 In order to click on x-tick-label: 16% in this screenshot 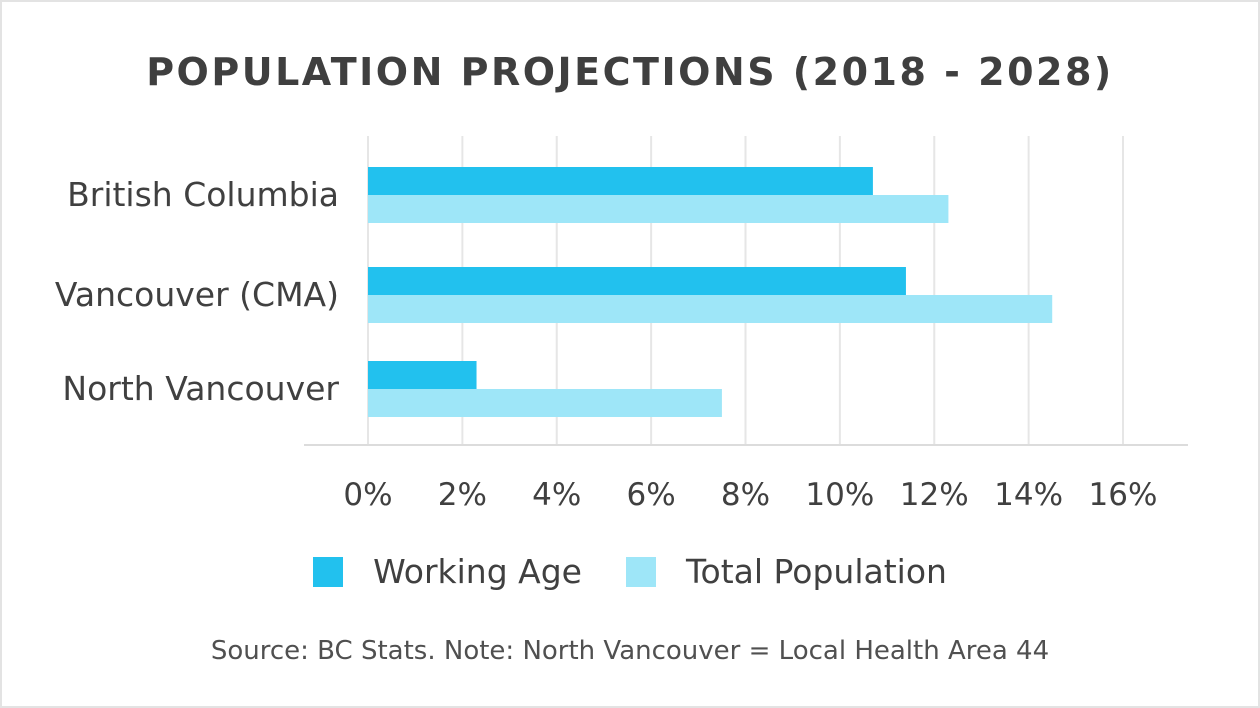, I will do `click(1123, 495)`.